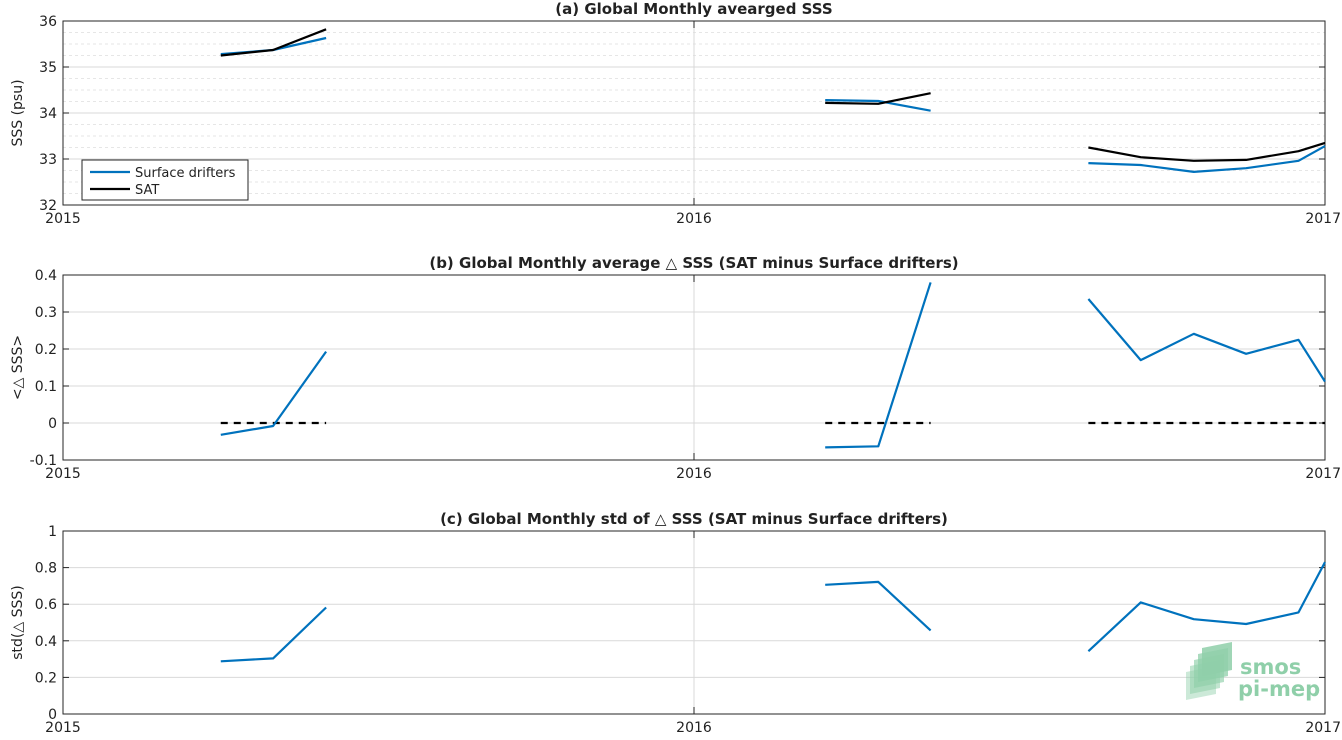 This screenshot has width=1342, height=740. I want to click on y-tick-label: 1, so click(52, 532).